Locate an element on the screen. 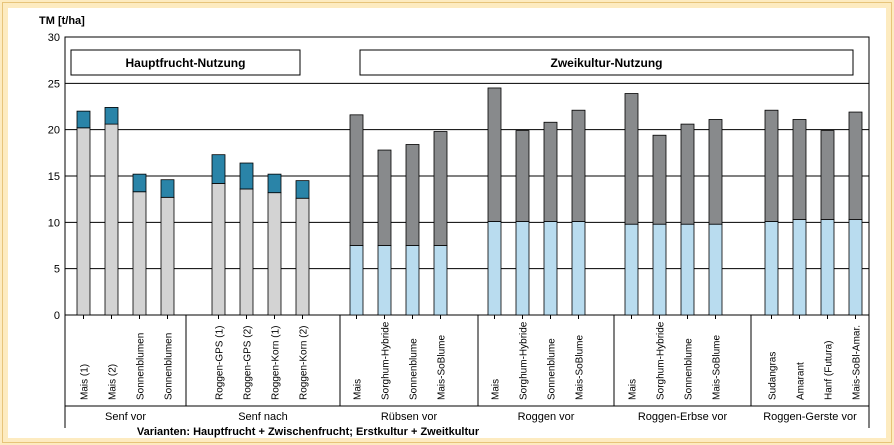 The width and height of the screenshot is (894, 445). group-label: Roggen vor is located at coordinates (546, 417).